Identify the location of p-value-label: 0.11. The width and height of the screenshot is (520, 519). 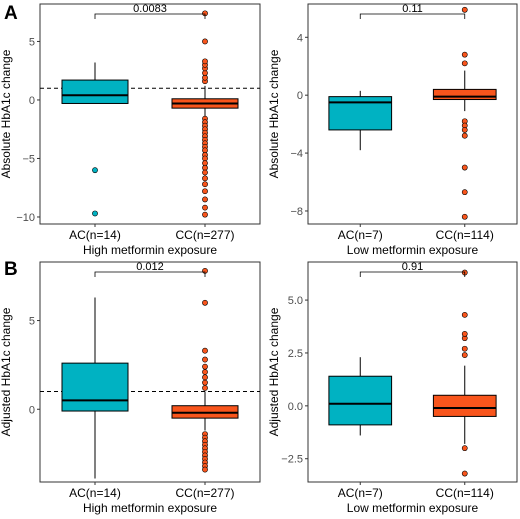
(412, 9).